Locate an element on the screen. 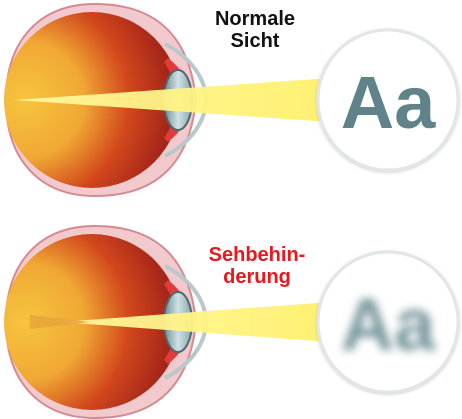  label-normal-line-1: Normale is located at coordinates (255, 19).